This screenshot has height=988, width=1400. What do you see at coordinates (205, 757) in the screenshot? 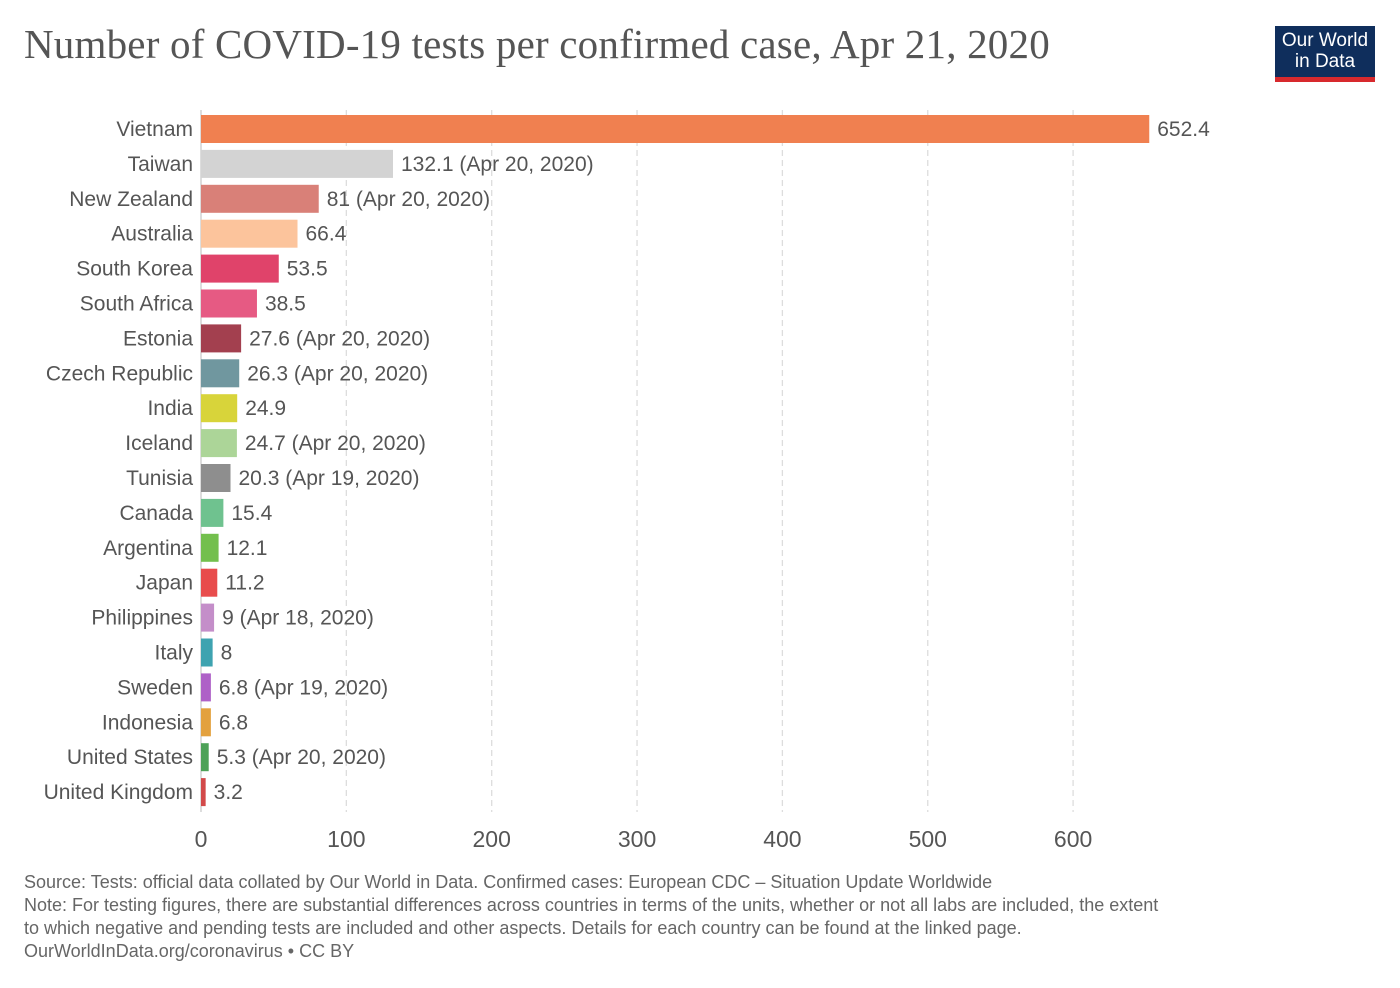
I see `bar-united-states` at bounding box center [205, 757].